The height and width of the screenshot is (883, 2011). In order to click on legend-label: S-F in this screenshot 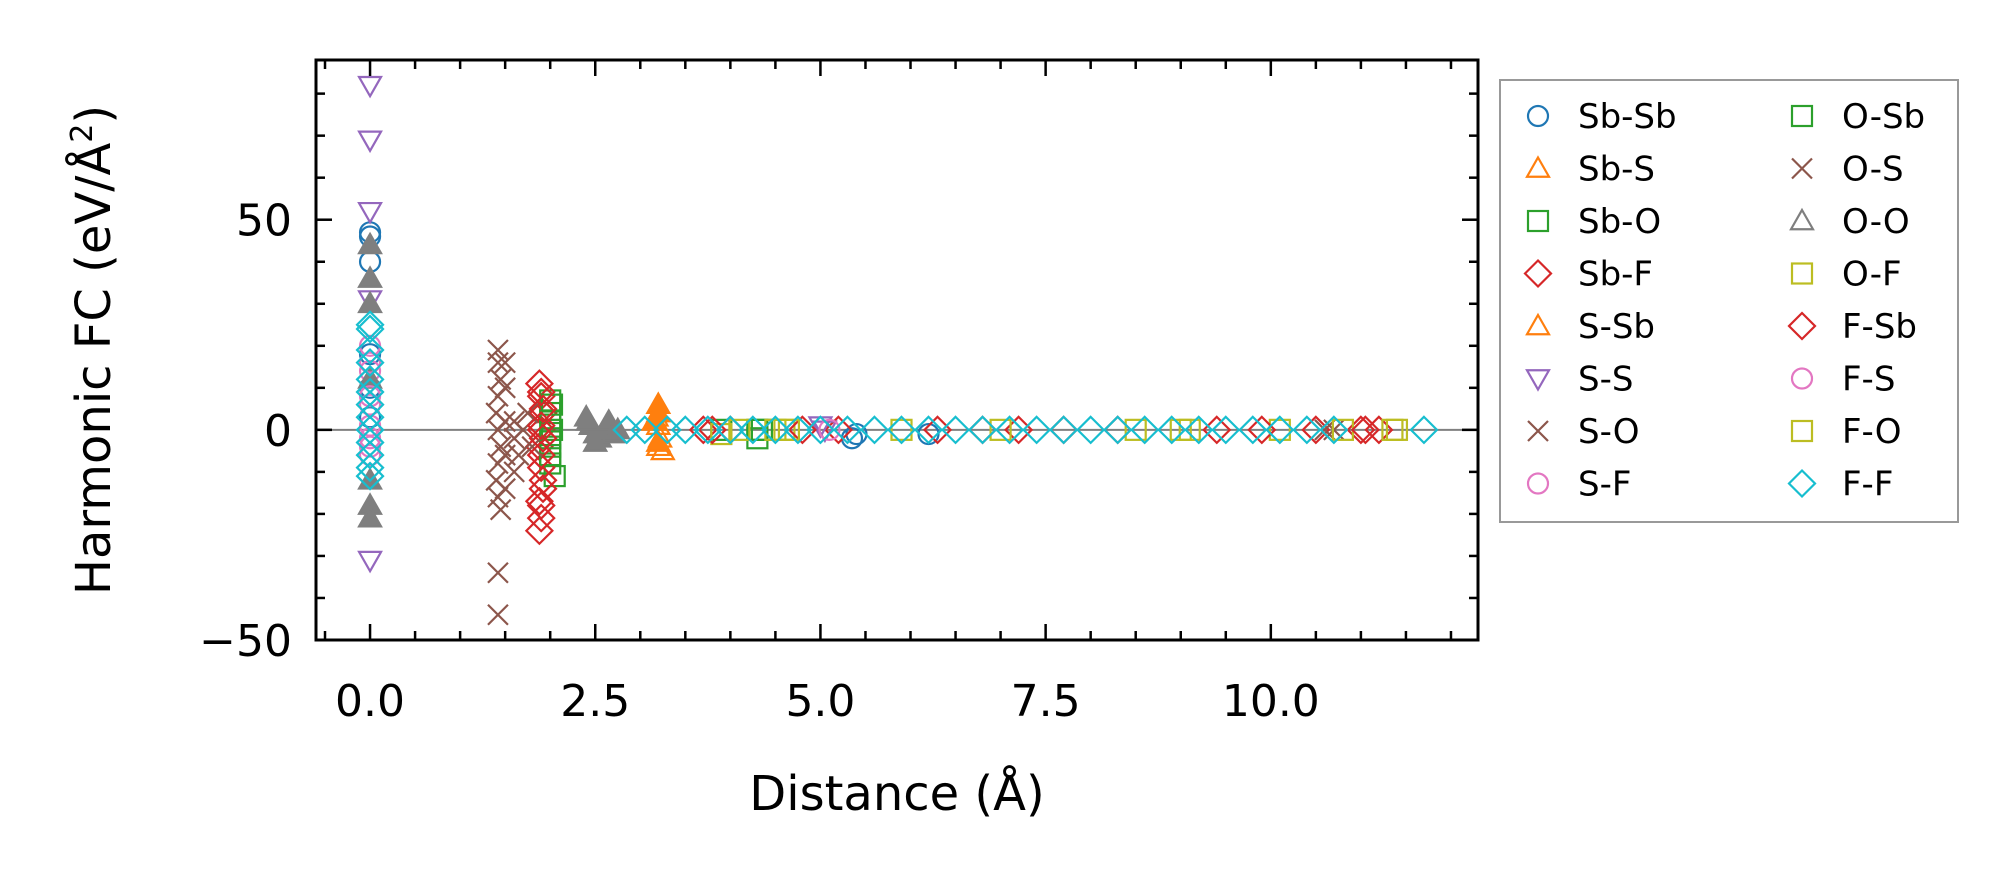, I will do `click(1604, 485)`.